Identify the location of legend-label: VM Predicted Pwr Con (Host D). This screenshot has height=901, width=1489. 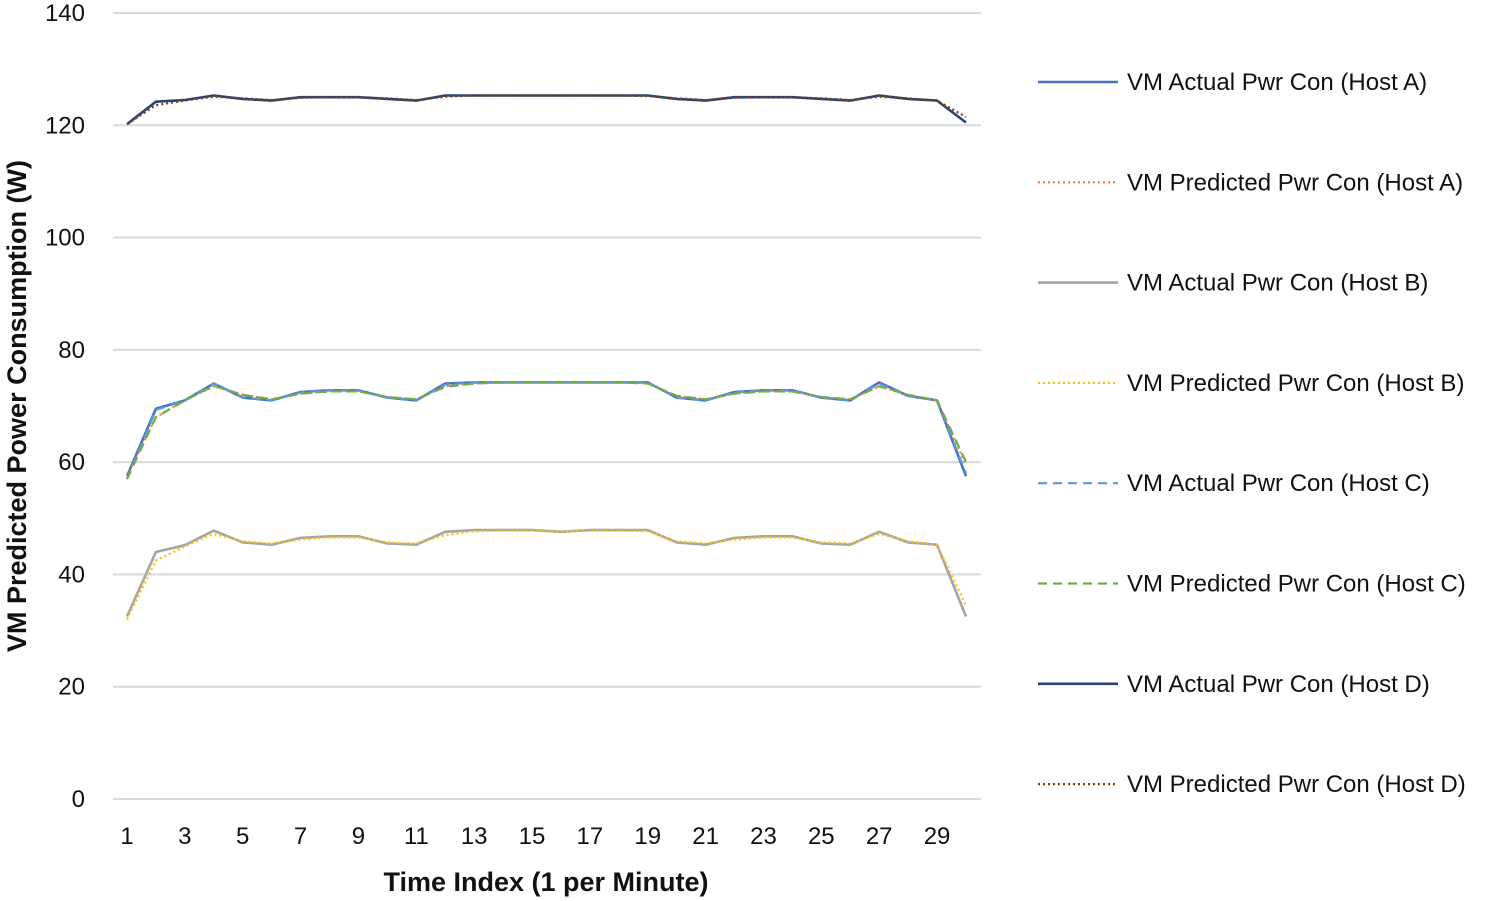
(1296, 784).